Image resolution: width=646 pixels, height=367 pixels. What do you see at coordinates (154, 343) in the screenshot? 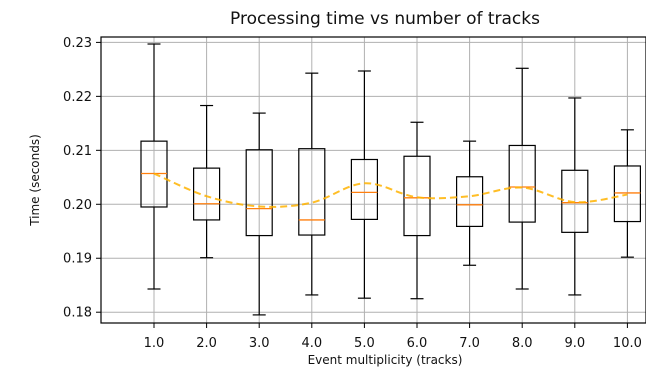
I see `x-tick-label: 1.0` at bounding box center [154, 343].